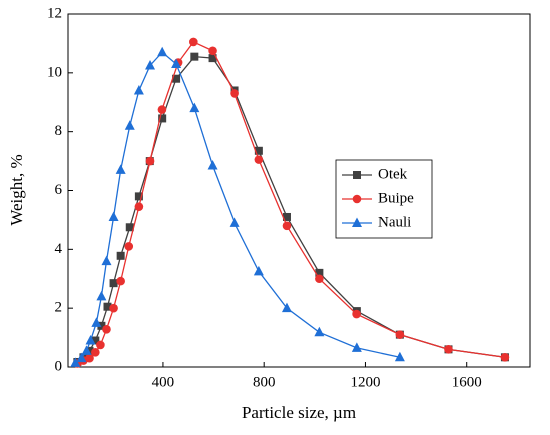  I want to click on x-tick-label: 800, so click(264, 382).